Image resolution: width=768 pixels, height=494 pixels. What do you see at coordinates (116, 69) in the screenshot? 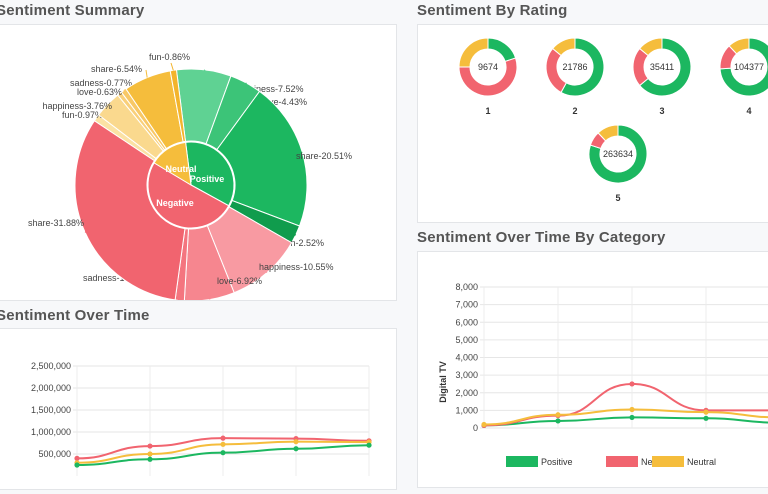
I see `outer-label-12: share-6.54%` at bounding box center [116, 69].